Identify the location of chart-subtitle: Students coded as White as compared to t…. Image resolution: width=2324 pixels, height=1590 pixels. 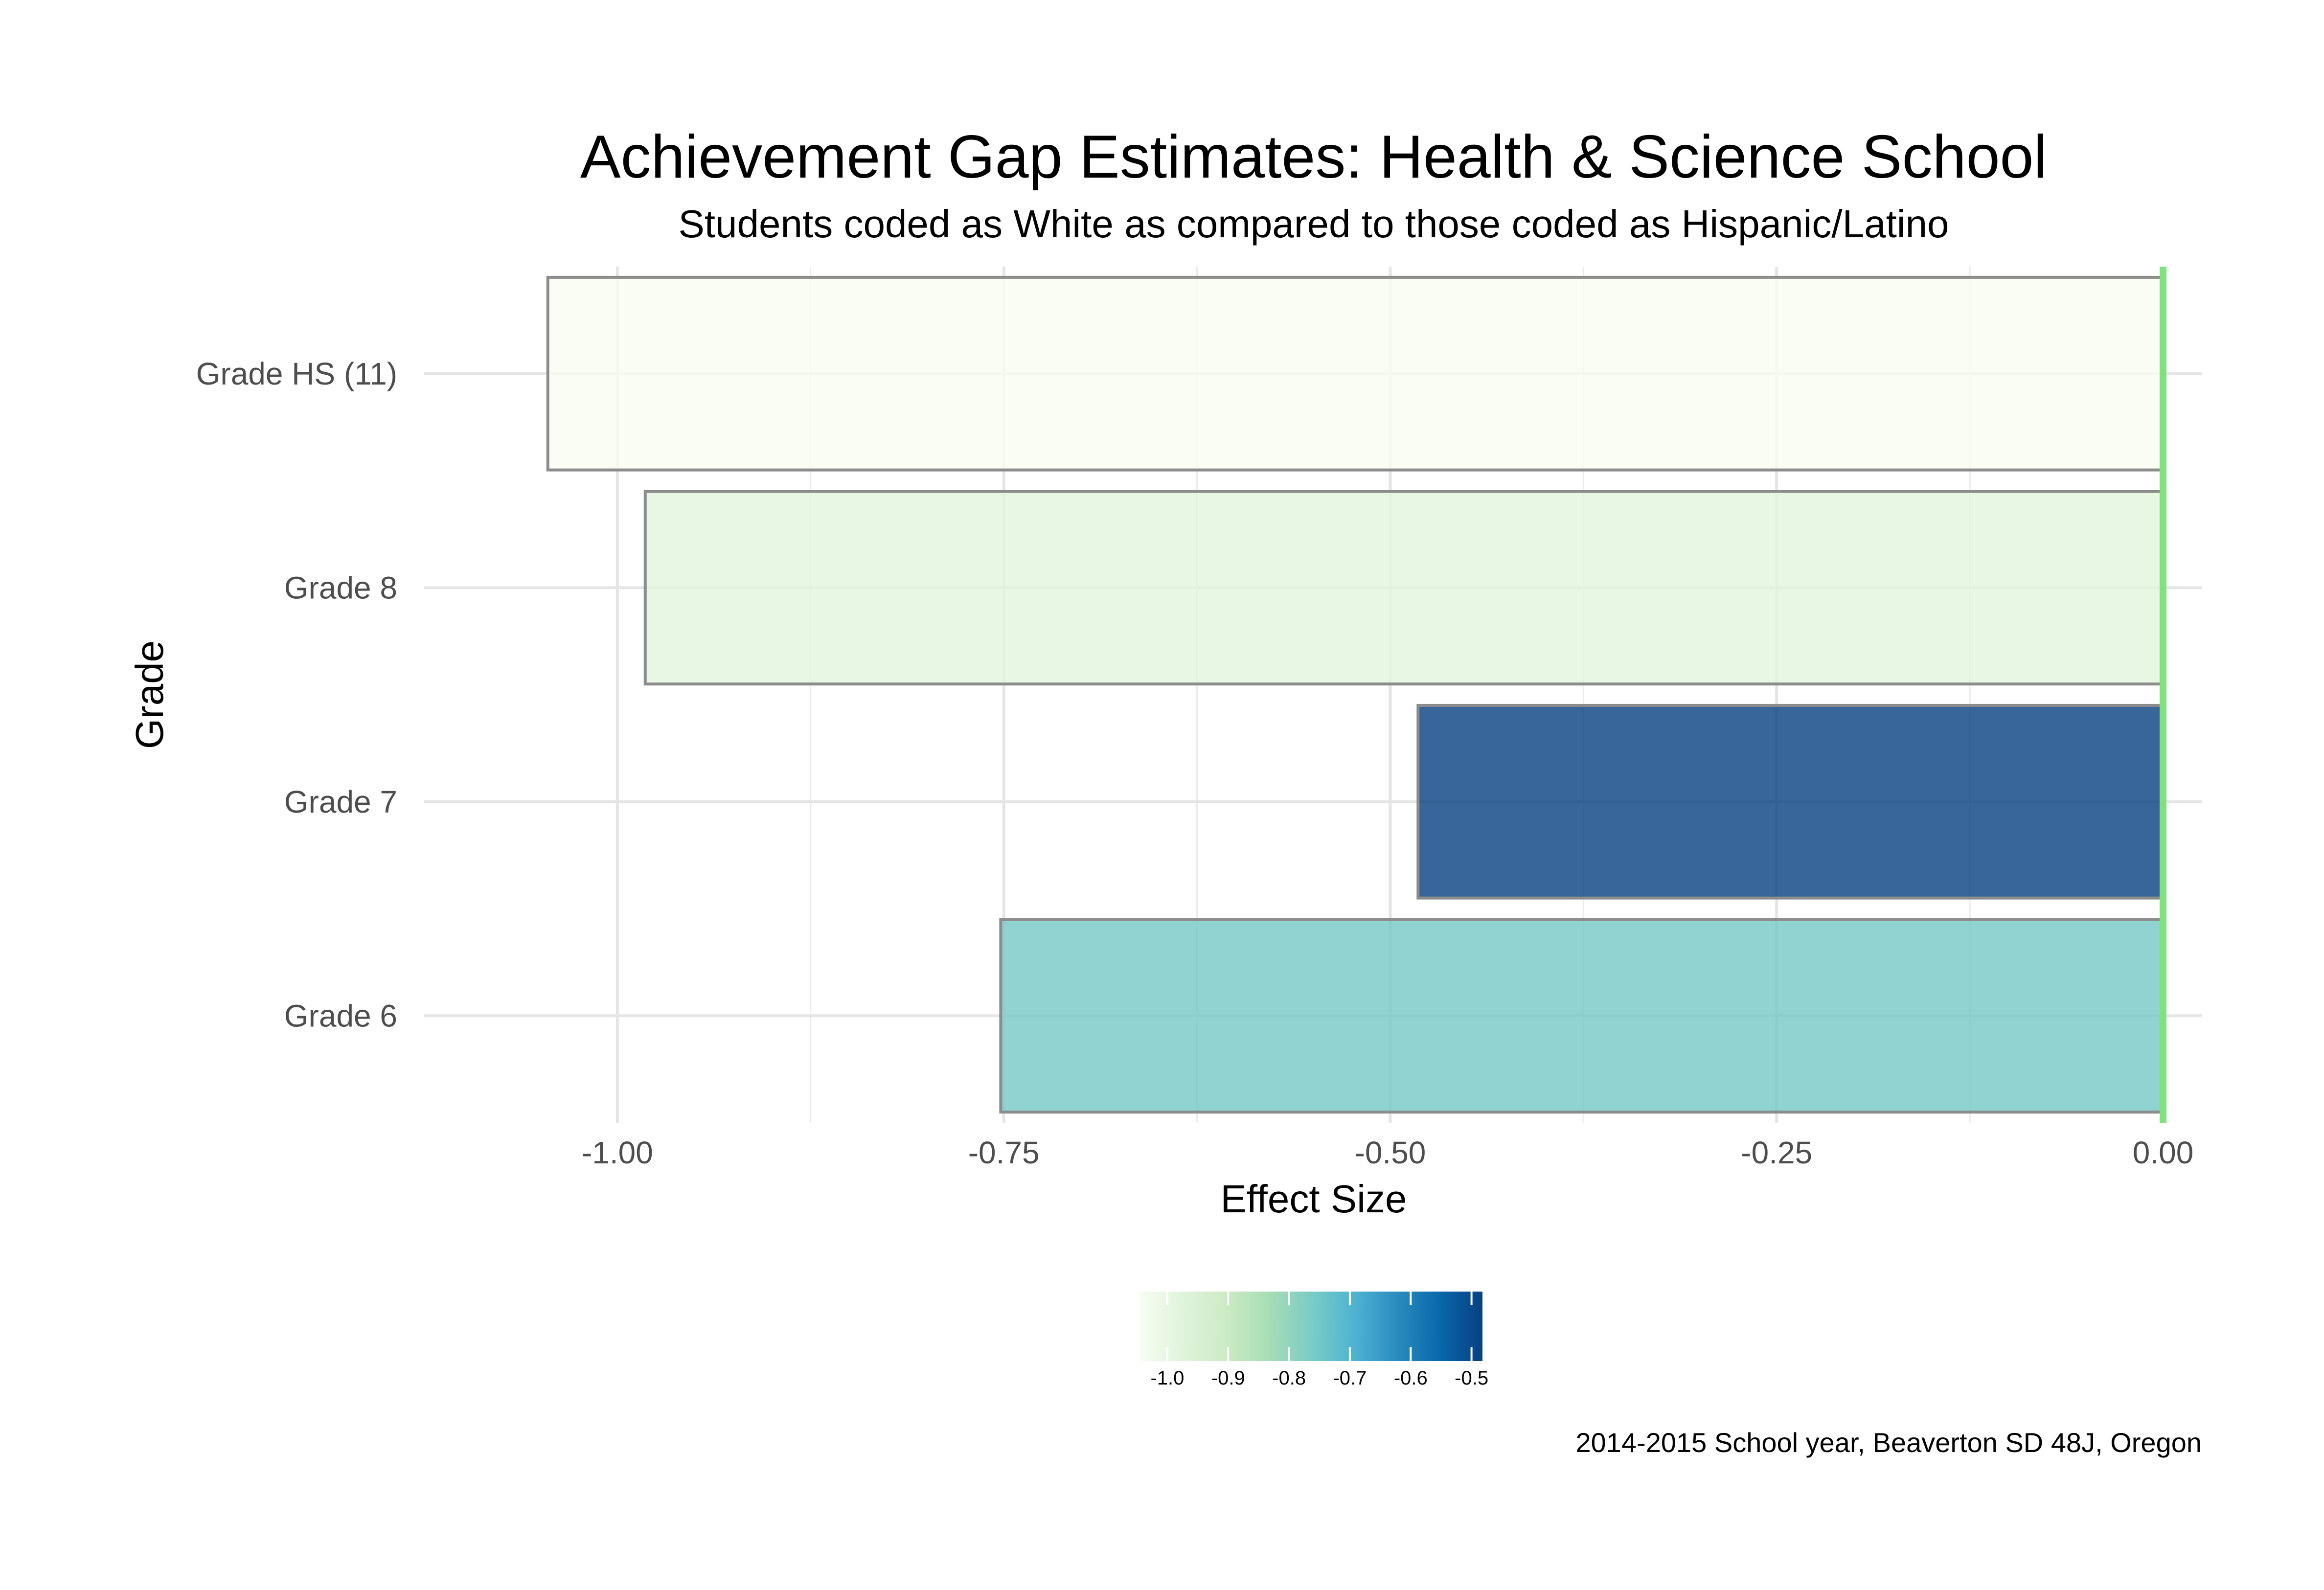
(1313, 224).